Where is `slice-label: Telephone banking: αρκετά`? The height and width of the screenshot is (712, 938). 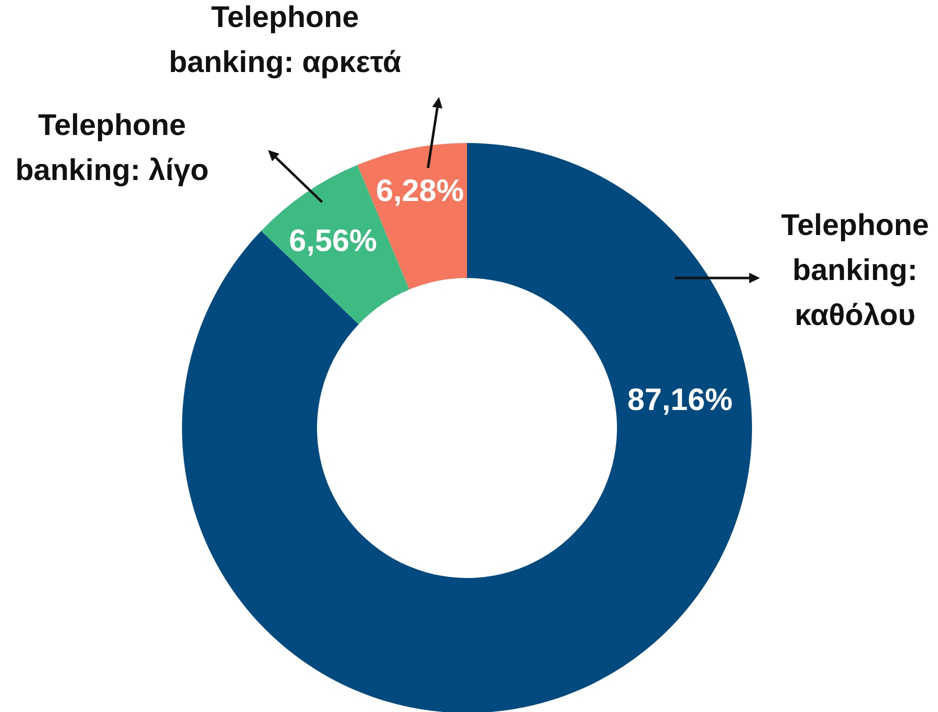
slice-label: Telephone banking: αρκετά is located at coordinates (285, 40).